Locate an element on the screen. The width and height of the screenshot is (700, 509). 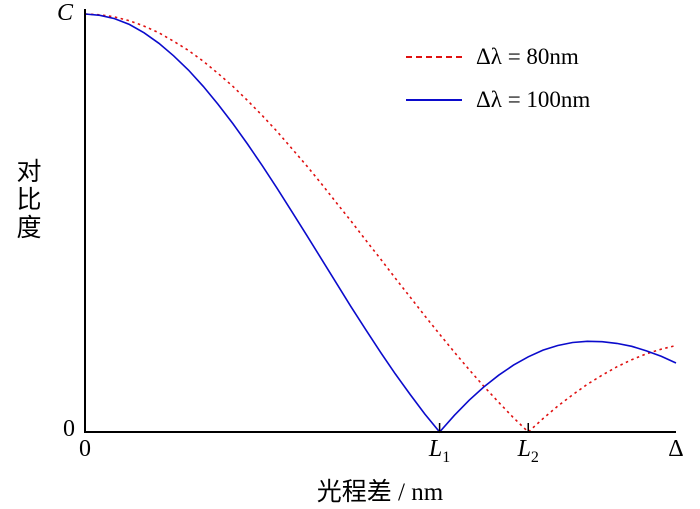
y-axis-max-label: C is located at coordinates (65, 13).